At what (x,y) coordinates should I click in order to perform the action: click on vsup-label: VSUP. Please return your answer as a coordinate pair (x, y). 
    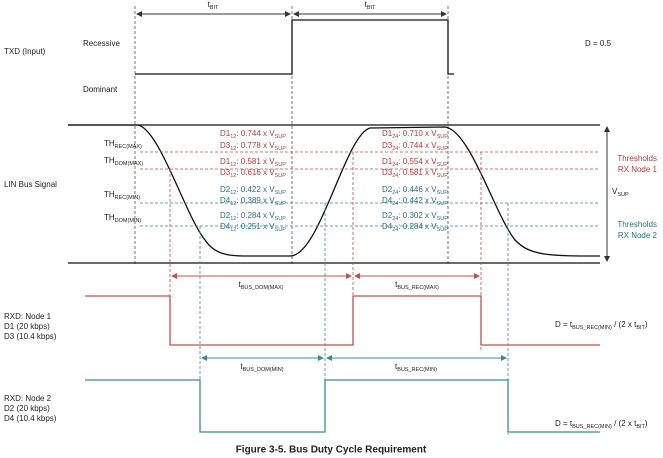
    Looking at the image, I should click on (620, 192).